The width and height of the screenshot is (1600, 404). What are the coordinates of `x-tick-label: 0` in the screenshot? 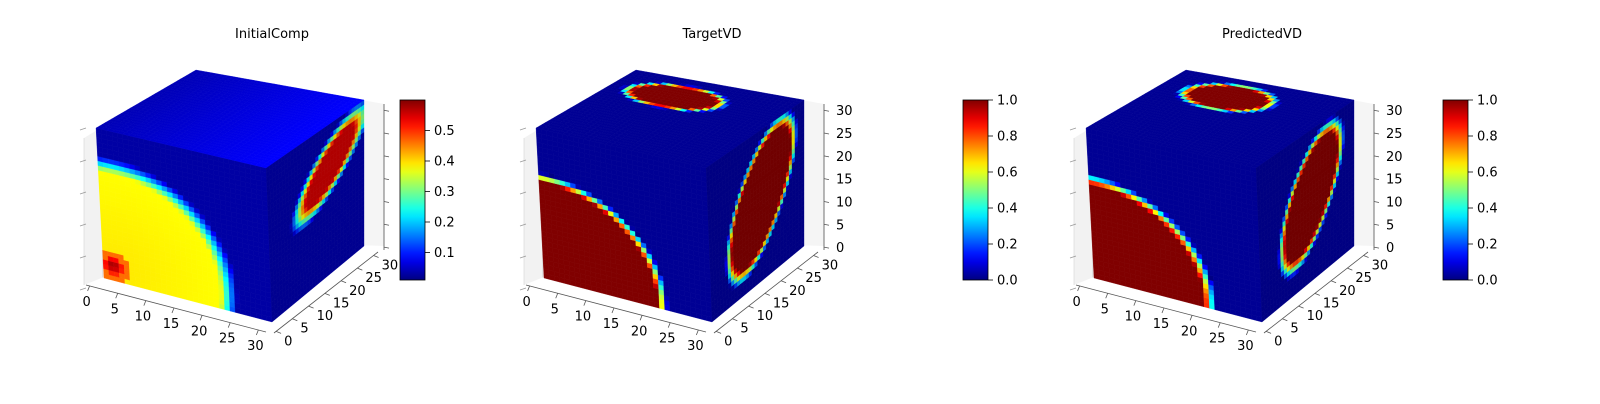 It's located at (86, 302).